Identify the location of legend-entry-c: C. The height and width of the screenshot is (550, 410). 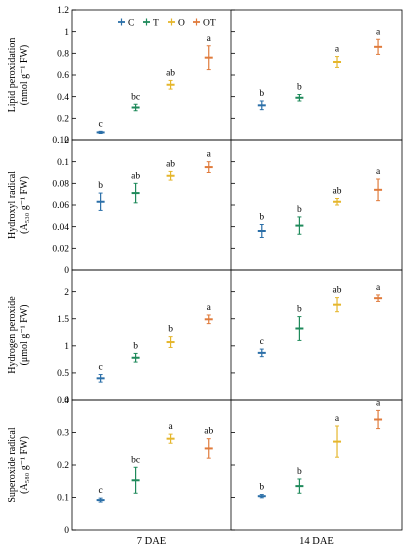
(126, 23).